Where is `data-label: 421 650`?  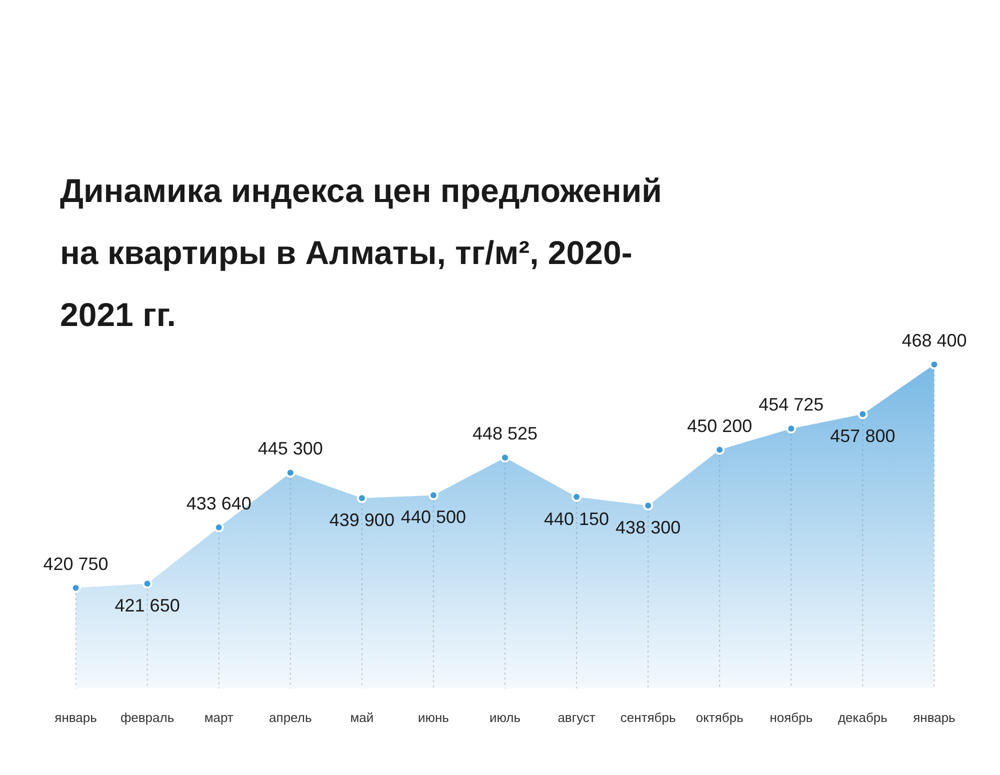 data-label: 421 650 is located at coordinates (147, 606).